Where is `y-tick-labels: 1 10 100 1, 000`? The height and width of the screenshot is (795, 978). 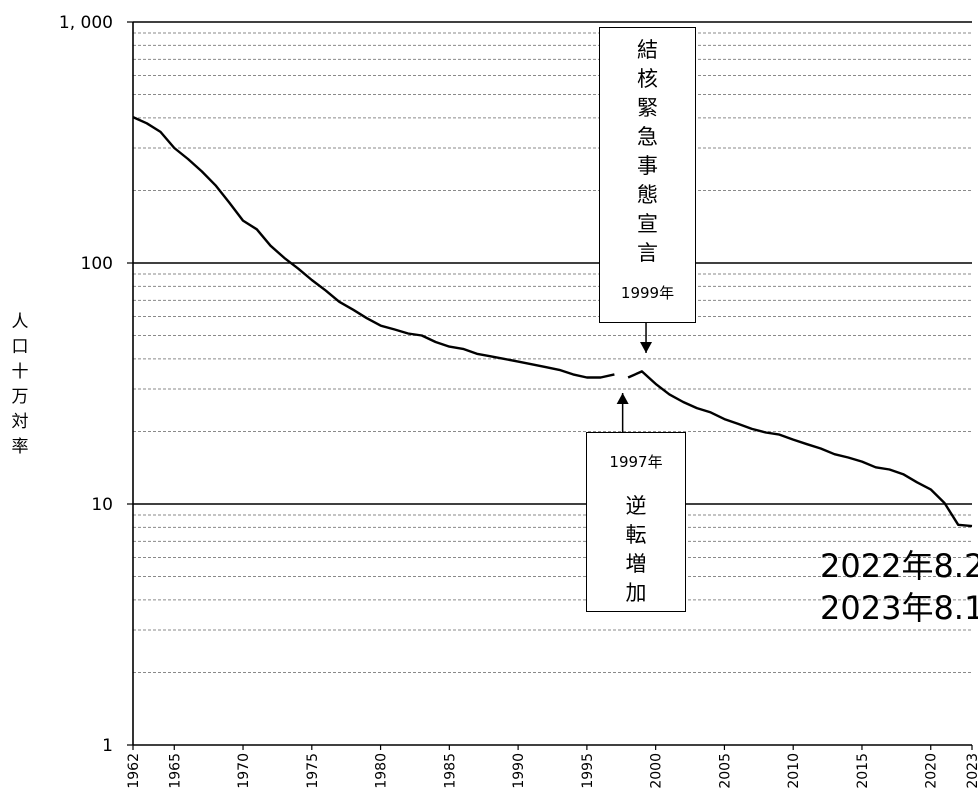 y-tick-labels: 1 10 100 1, 000 is located at coordinates (96, 384).